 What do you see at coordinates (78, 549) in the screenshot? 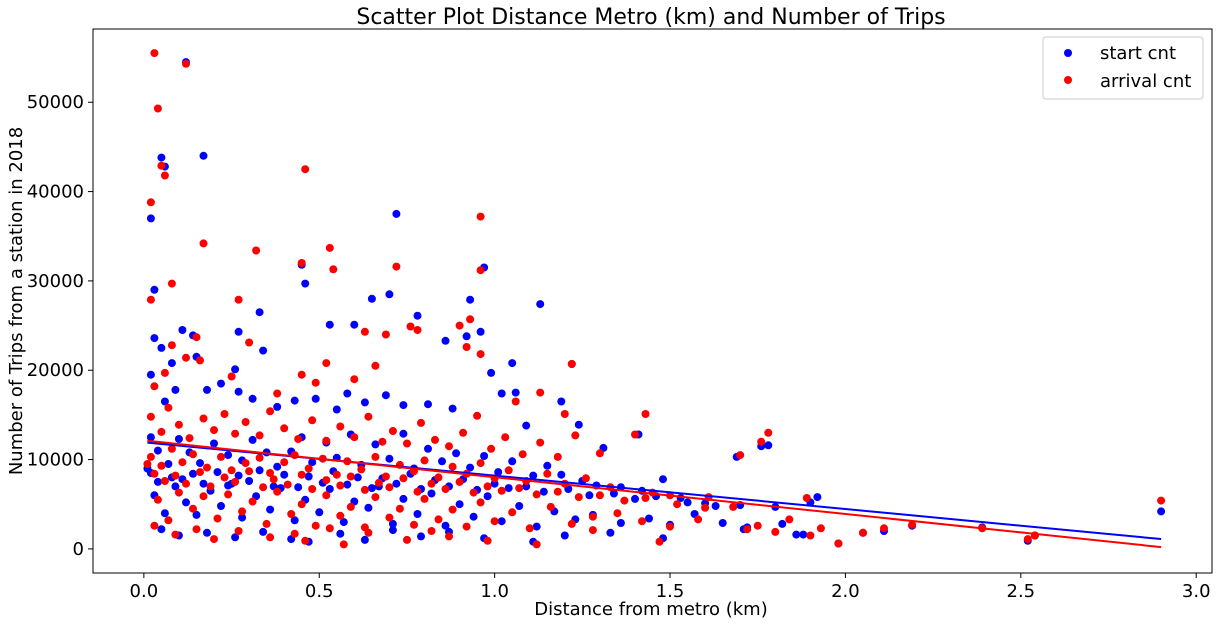
I see `y-tick-label: 0` at bounding box center [78, 549].